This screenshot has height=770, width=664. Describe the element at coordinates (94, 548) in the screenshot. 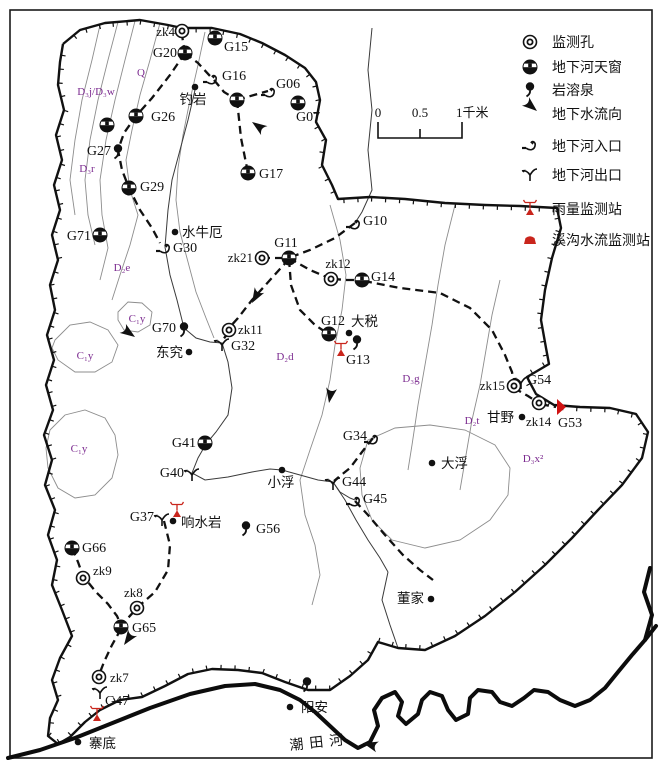

I see `label-G66: G66` at that location.